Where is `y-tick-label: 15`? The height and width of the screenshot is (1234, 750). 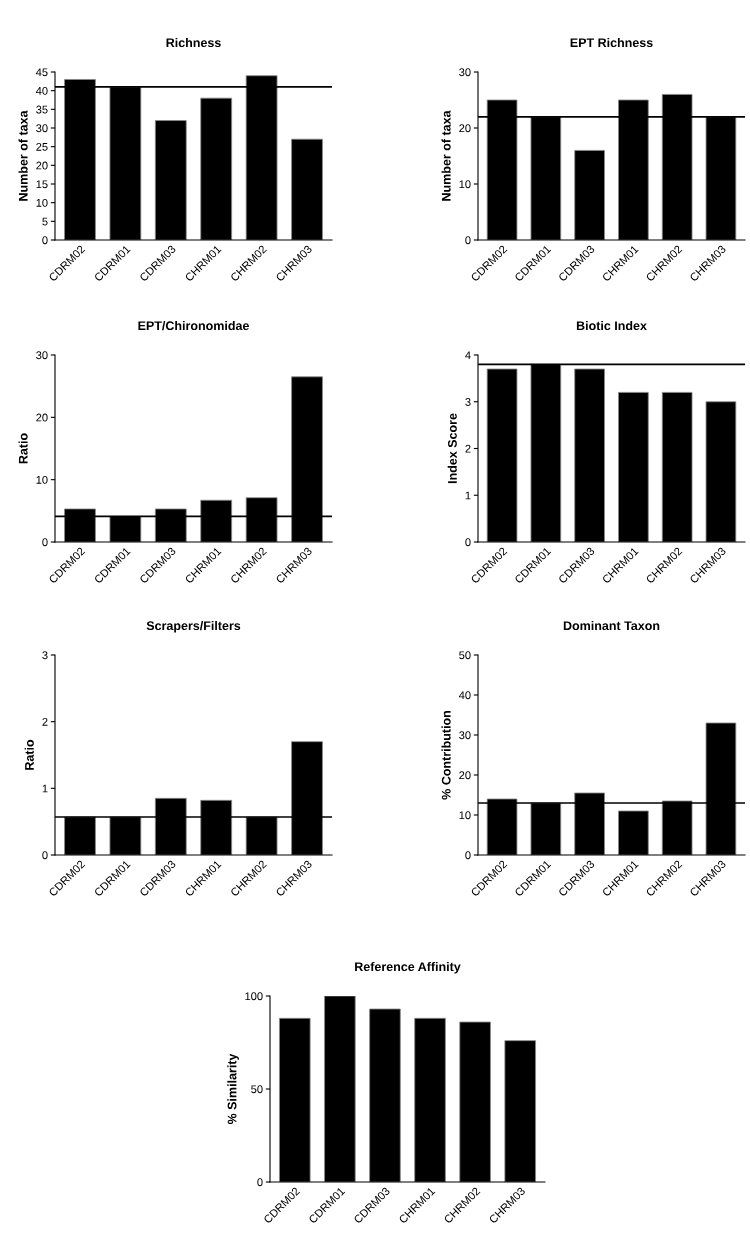 y-tick-label: 15 is located at coordinates (42, 184).